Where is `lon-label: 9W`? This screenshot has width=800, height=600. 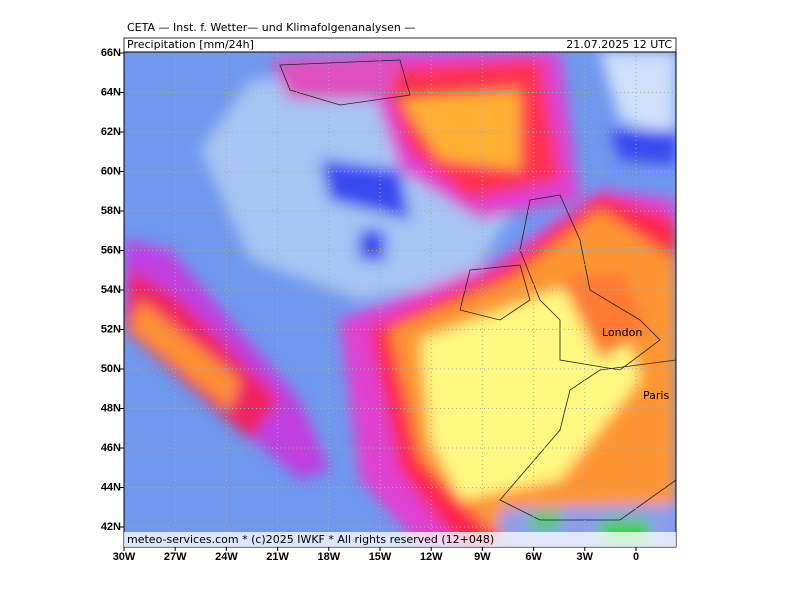
lon-label: 9W is located at coordinates (482, 557).